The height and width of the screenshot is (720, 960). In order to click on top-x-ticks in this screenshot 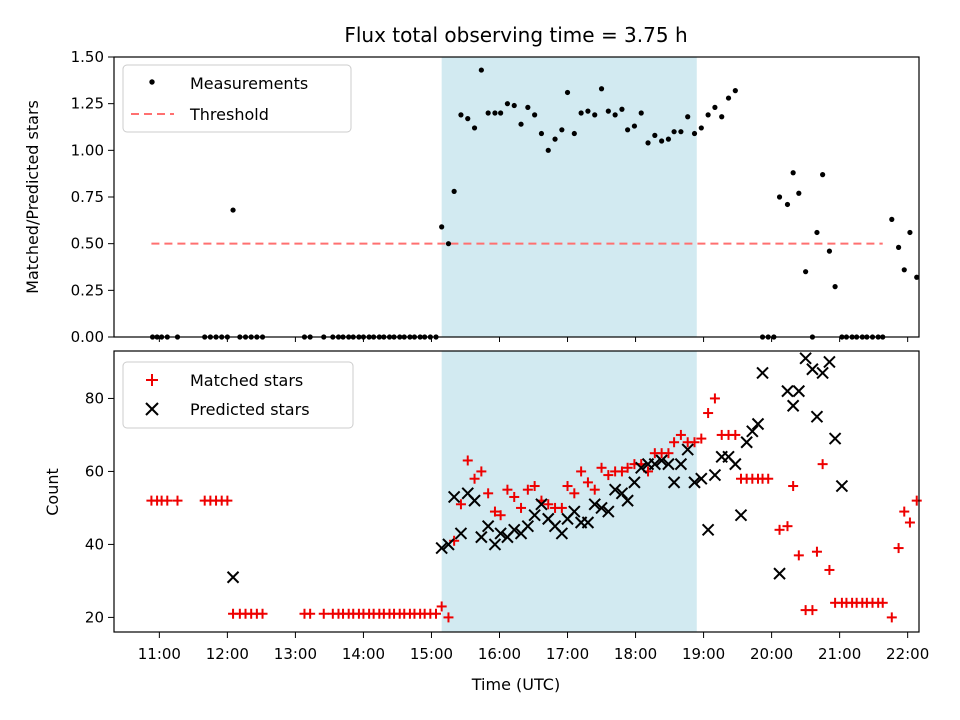, I will do `click(533, 339)`.